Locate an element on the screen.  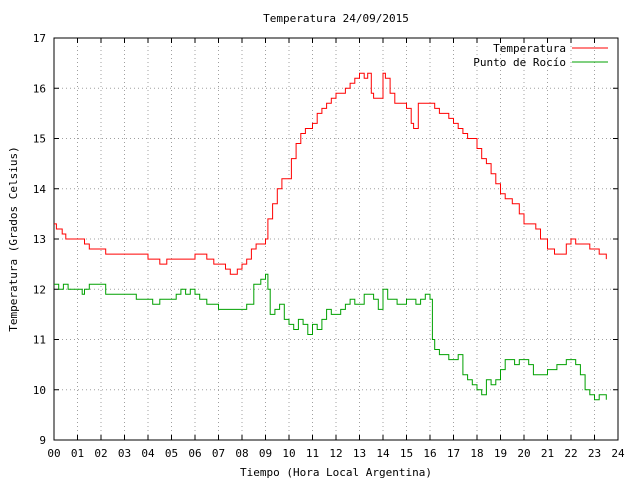
x-tick-label: 08 is located at coordinates (241, 453).